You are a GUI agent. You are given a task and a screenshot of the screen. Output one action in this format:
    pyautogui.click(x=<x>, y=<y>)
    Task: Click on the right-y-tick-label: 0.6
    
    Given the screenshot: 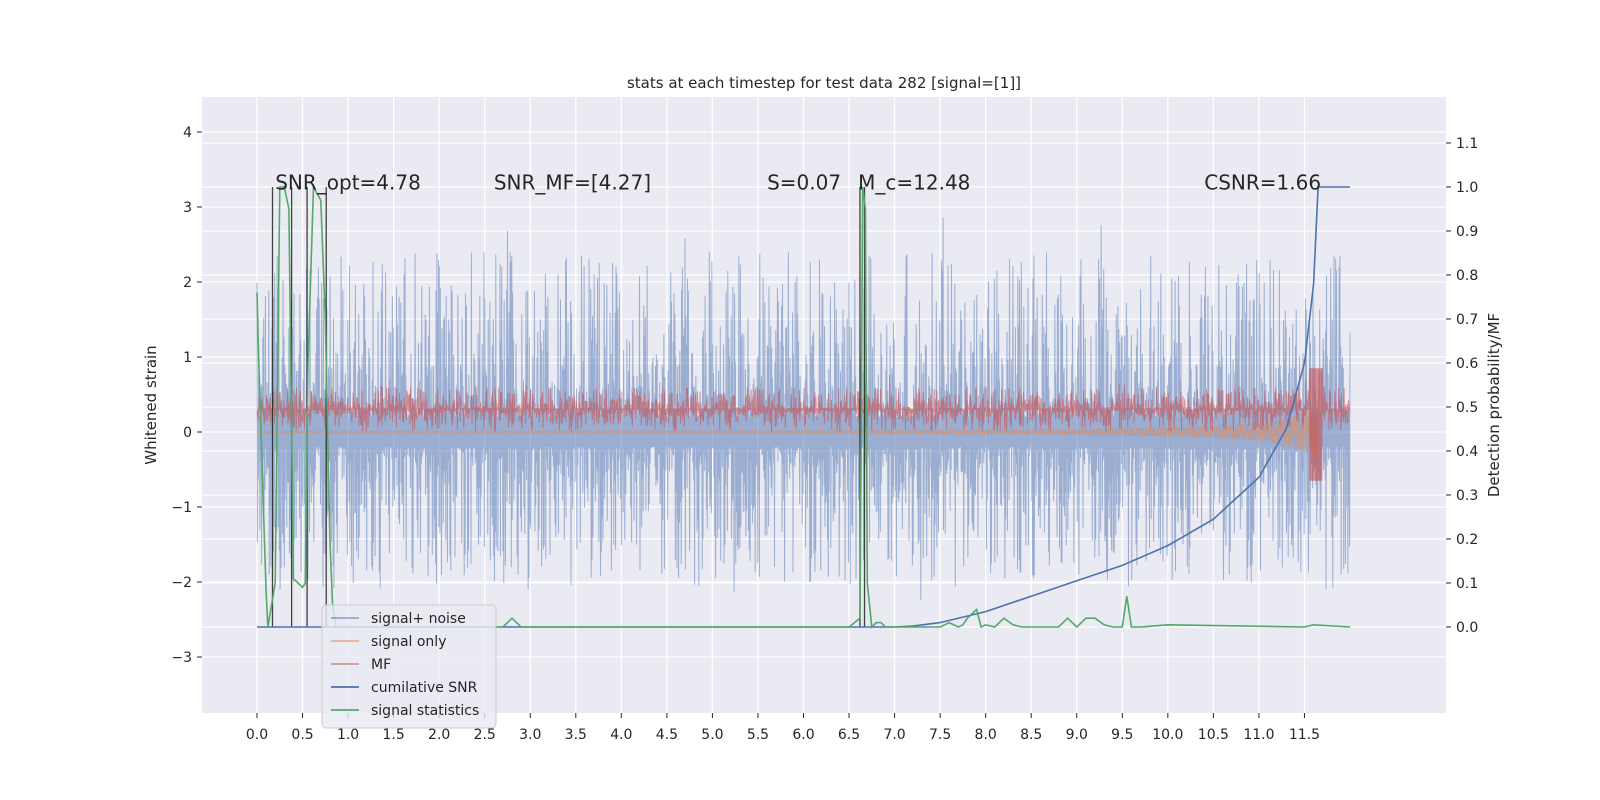 What is the action you would take?
    pyautogui.click(x=1467, y=364)
    